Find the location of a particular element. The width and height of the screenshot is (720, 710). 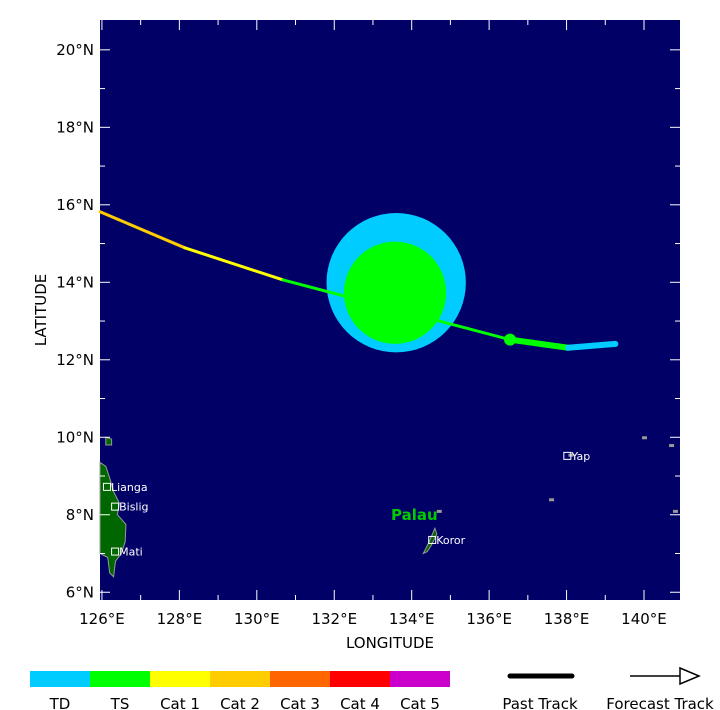

cities-layer: Lianga Bislig Mati Koror Yap is located at coordinates (346, 504).